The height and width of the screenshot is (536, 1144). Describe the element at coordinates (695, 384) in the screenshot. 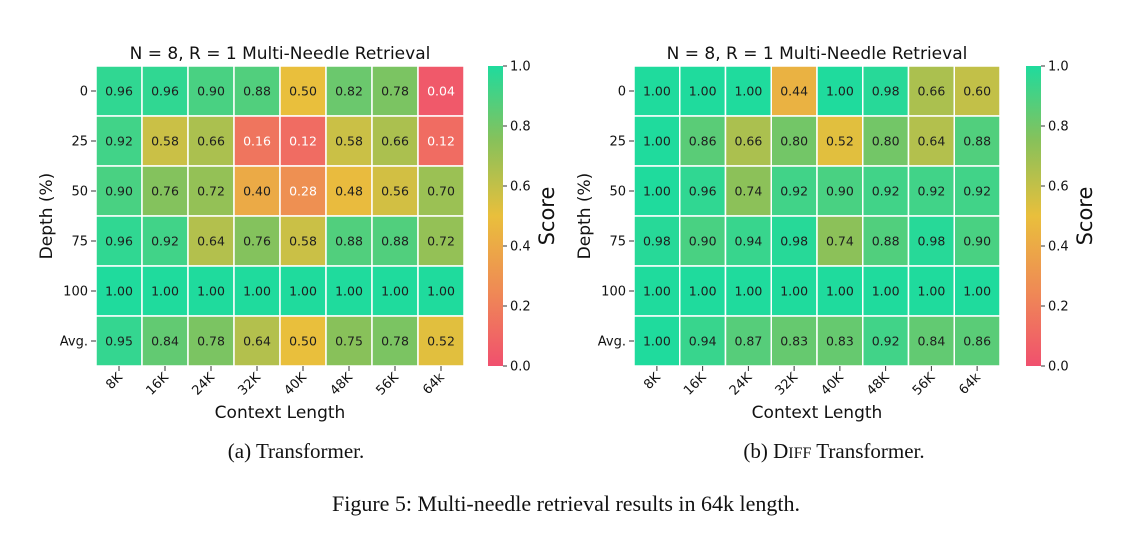

I see `x-tick-label: 16K` at that location.